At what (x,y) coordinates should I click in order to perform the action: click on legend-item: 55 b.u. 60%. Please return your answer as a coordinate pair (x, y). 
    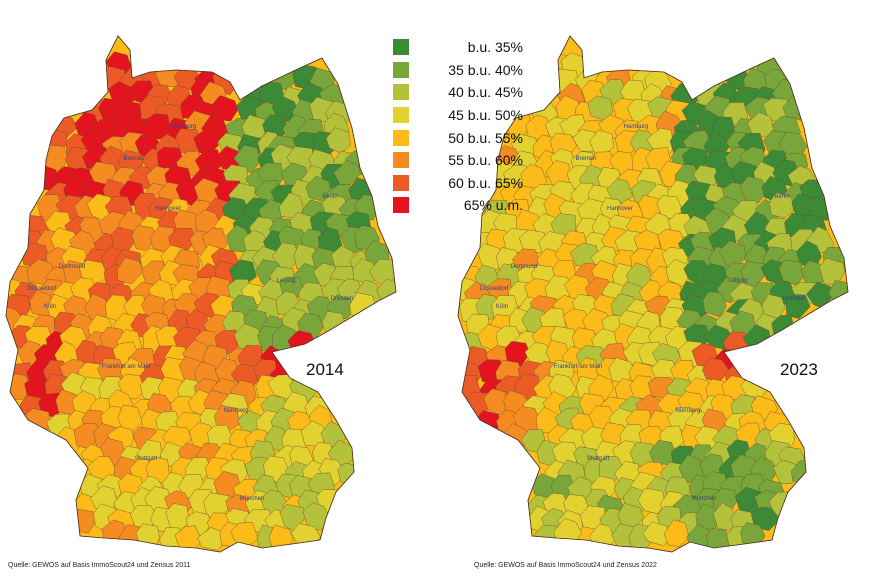
    Looking at the image, I should click on (458, 160).